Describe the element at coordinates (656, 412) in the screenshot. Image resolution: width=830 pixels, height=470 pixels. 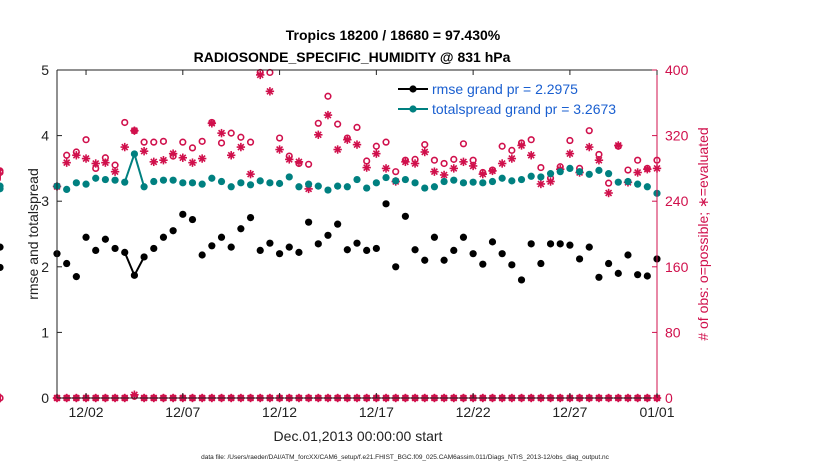
I see `x-tick-label: 01/01` at that location.